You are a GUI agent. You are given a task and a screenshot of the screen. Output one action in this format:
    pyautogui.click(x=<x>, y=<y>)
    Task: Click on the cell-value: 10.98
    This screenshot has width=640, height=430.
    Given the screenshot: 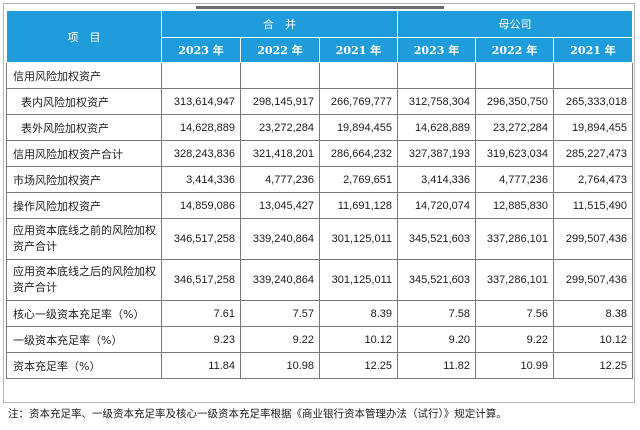 What is the action you would take?
    pyautogui.click(x=280, y=365)
    